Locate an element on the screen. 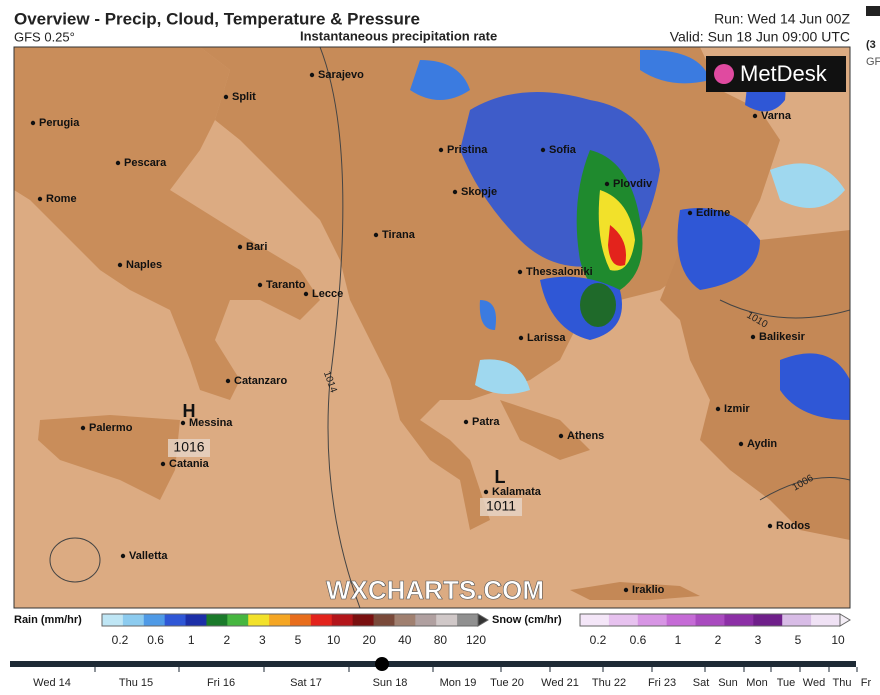 The height and width of the screenshot is (695, 880). pressure-label-bg is located at coordinates (501, 507).